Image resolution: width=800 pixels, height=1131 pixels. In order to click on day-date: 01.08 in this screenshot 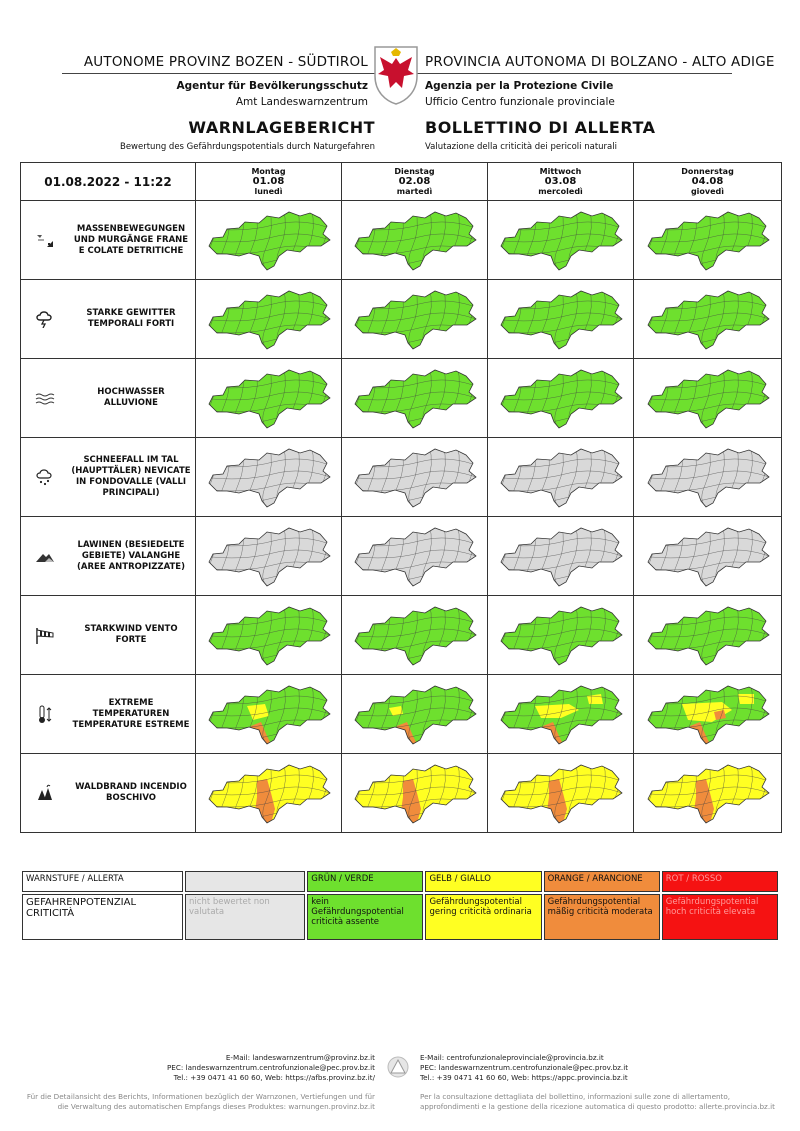, I will do `click(268, 181)`.